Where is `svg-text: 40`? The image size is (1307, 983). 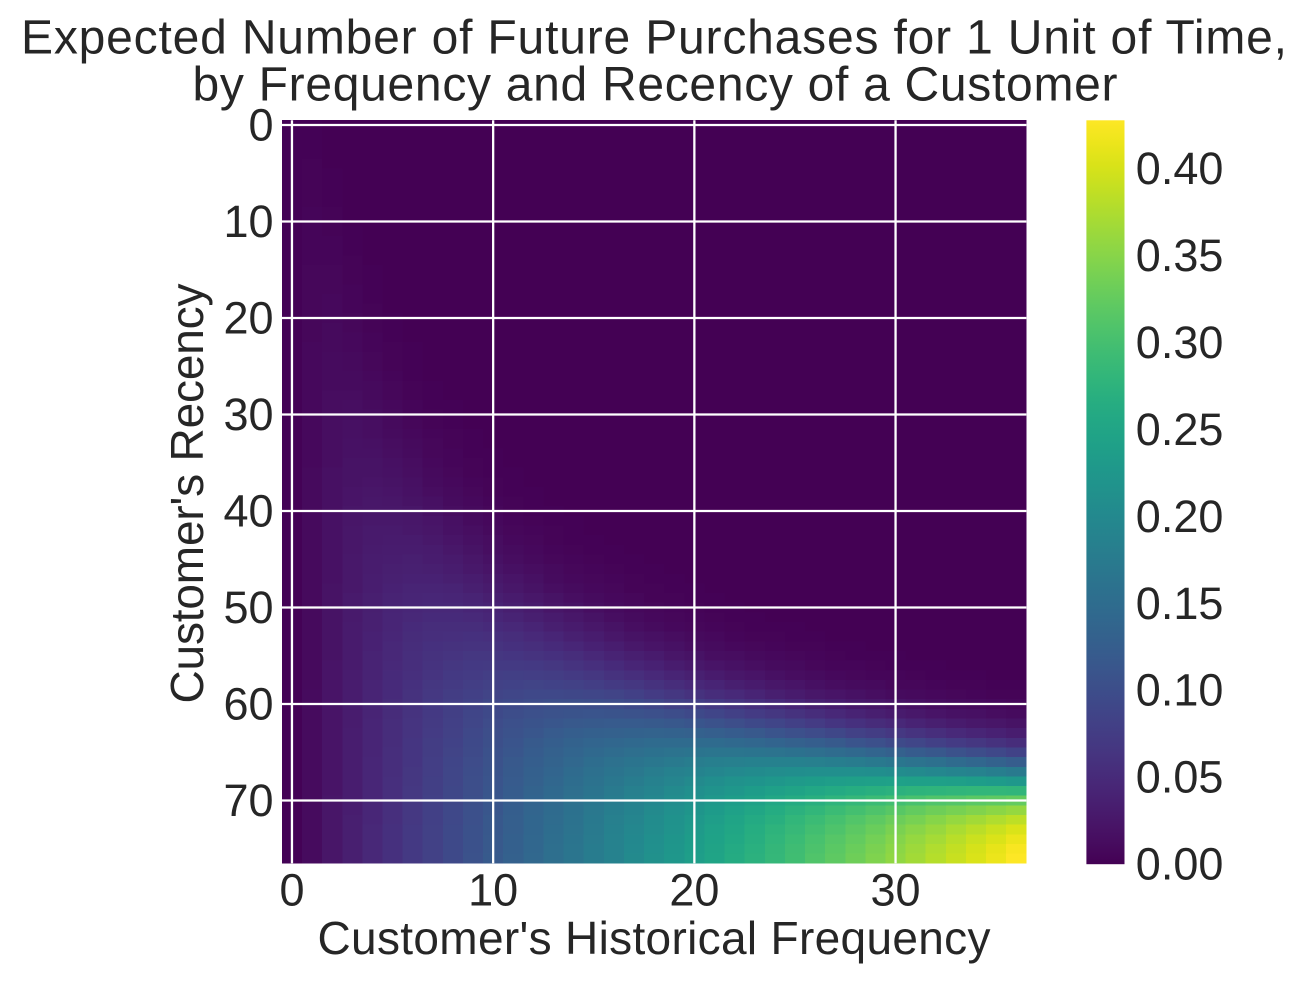 svg-text: 40 is located at coordinates (248, 510).